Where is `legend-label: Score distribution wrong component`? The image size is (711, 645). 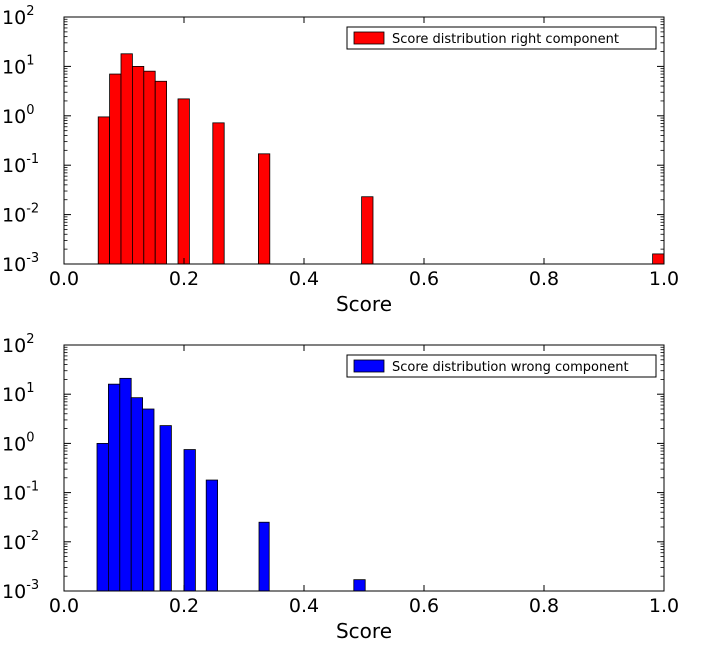 legend-label: Score distribution wrong component is located at coordinates (510, 367).